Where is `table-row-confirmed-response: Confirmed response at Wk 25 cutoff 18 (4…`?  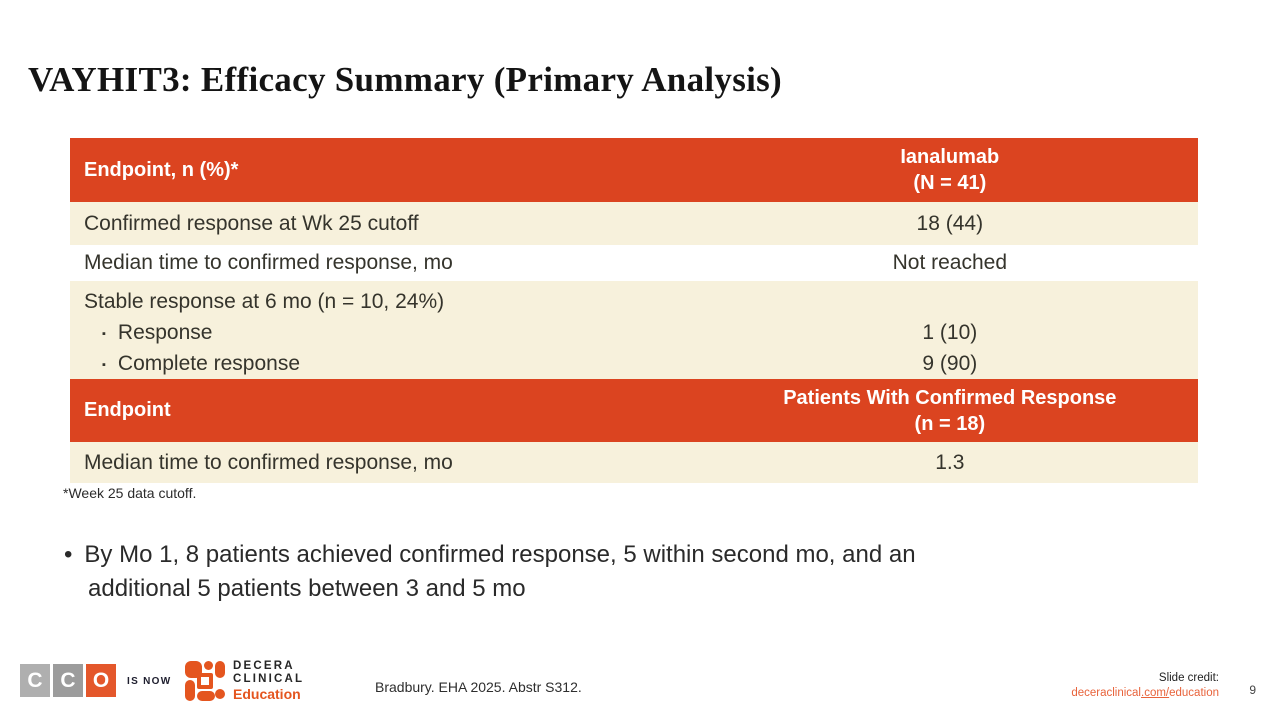 table-row-confirmed-response: Confirmed response at Wk 25 cutoff 18 (4… is located at coordinates (634, 223).